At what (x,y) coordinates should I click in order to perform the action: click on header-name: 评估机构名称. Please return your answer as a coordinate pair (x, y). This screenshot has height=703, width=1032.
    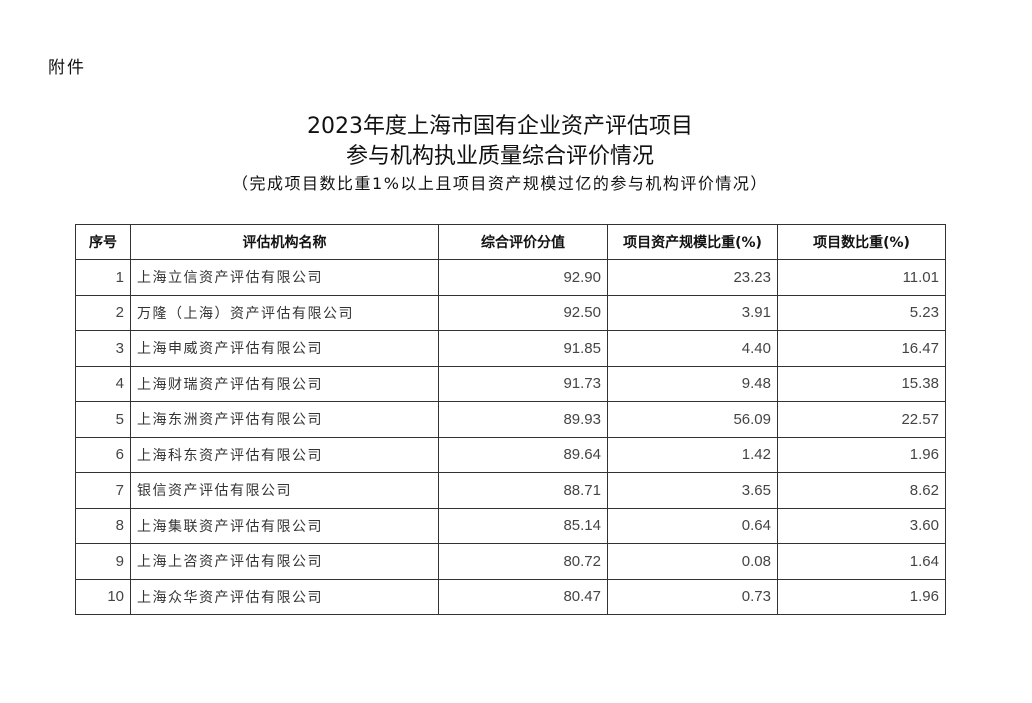
    Looking at the image, I should click on (284, 242).